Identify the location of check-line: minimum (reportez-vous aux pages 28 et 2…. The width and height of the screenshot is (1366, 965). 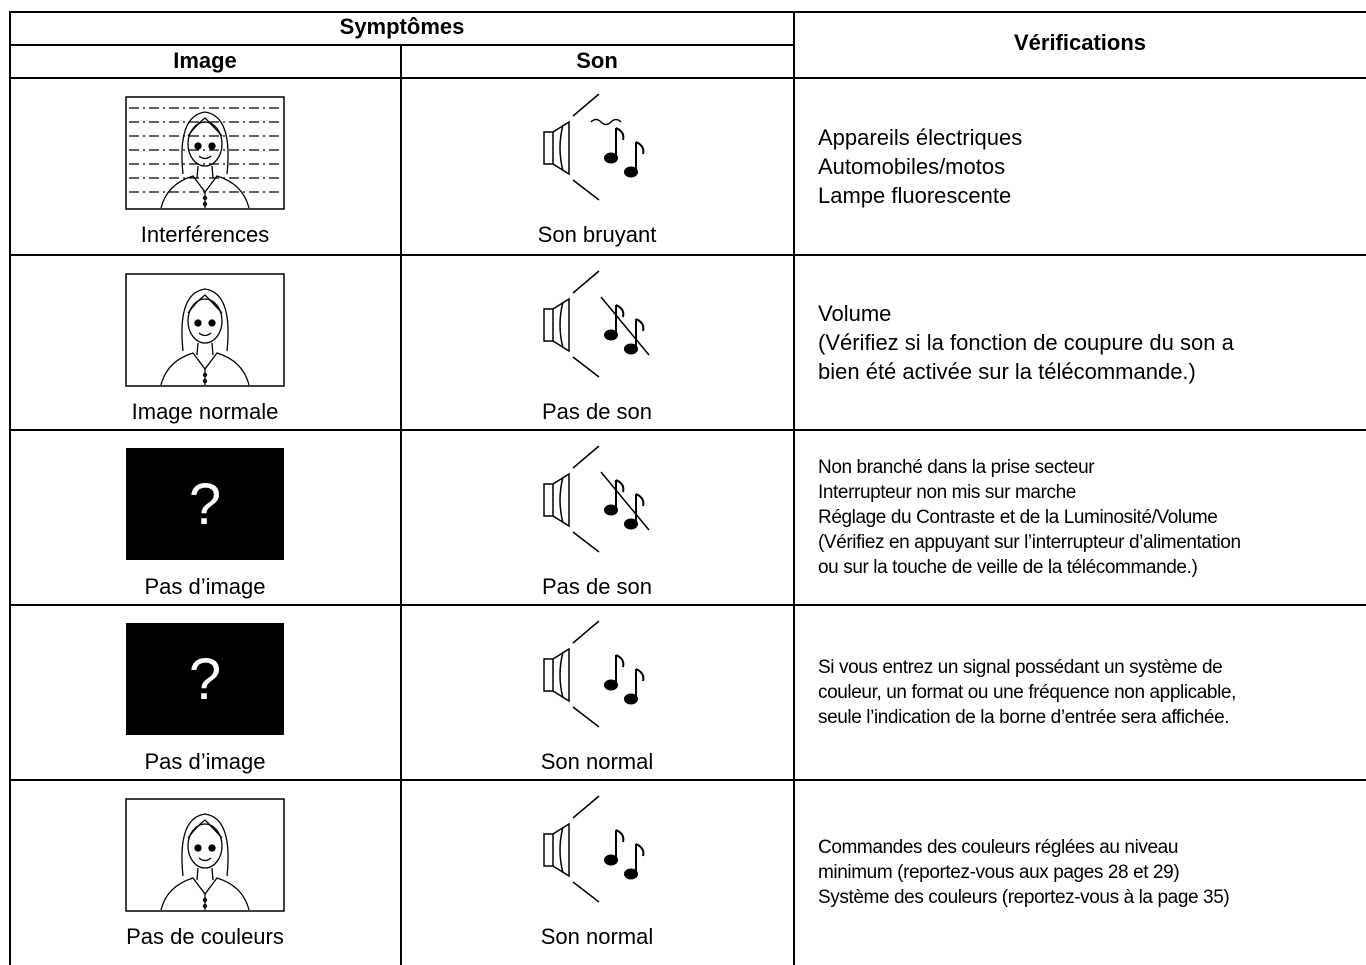
(999, 872).